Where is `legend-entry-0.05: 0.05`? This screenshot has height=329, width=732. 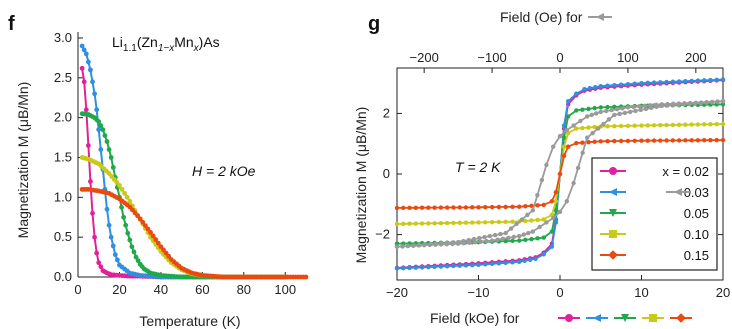
legend-entry-0.05: 0.05 is located at coordinates (654, 213).